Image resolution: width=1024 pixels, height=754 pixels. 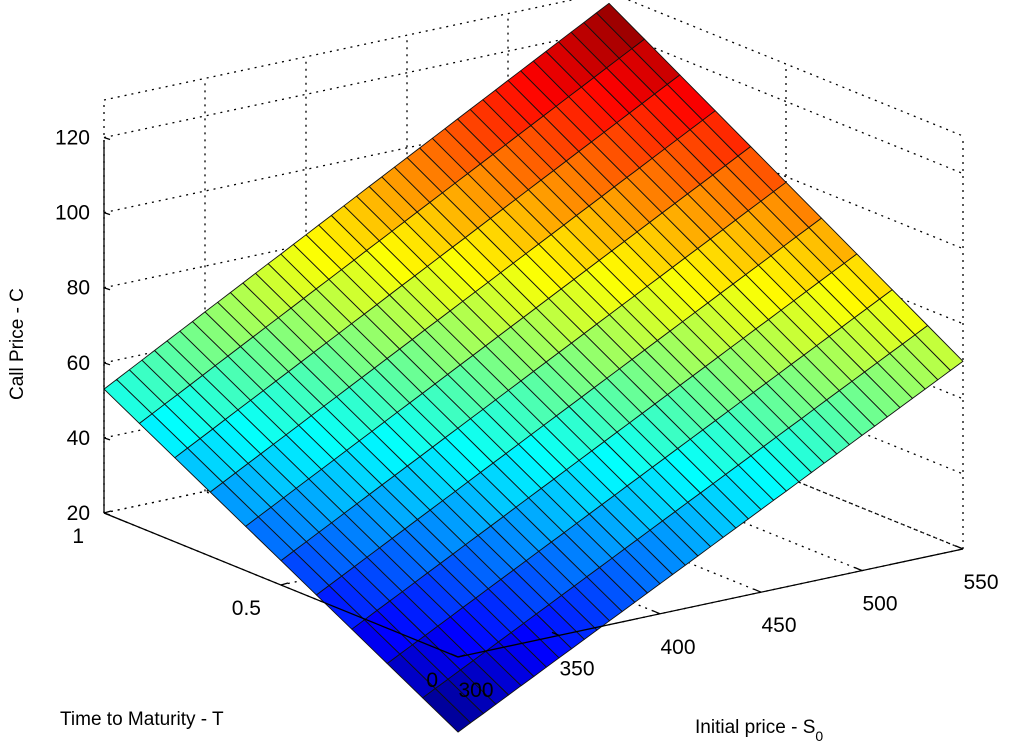 I want to click on x-tick-label: 0, so click(x=432, y=680).